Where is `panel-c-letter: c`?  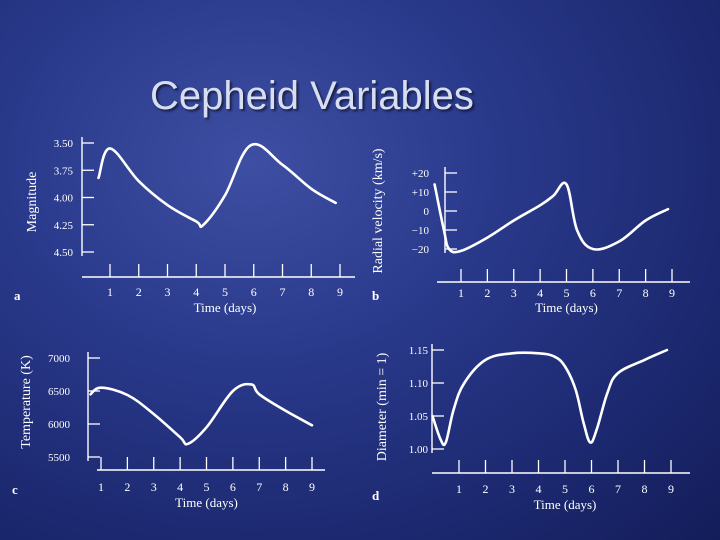 panel-c-letter: c is located at coordinates (15, 489).